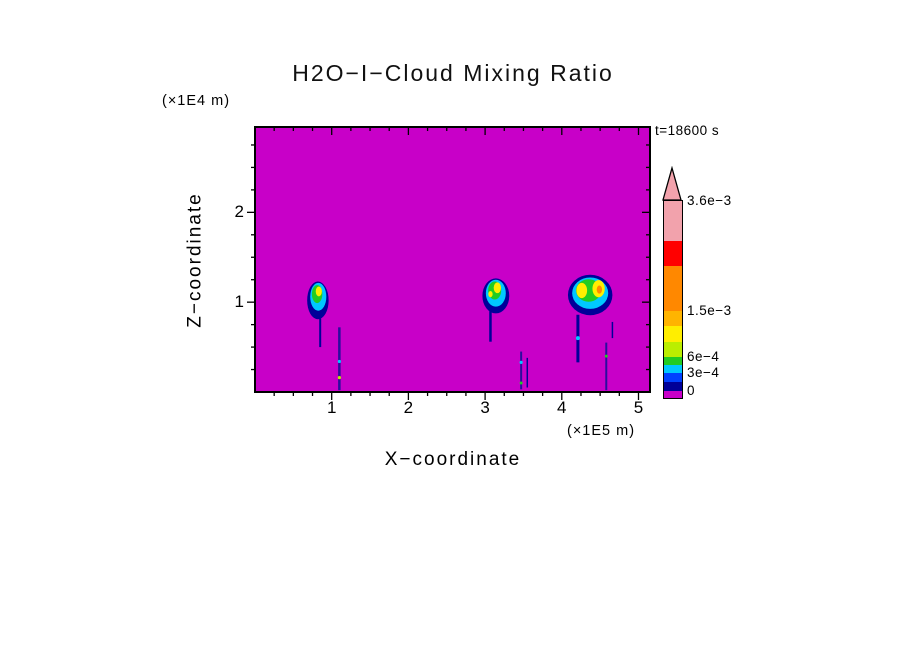 The image size is (904, 654). I want to click on z-tick-label: 2, so click(239, 212).